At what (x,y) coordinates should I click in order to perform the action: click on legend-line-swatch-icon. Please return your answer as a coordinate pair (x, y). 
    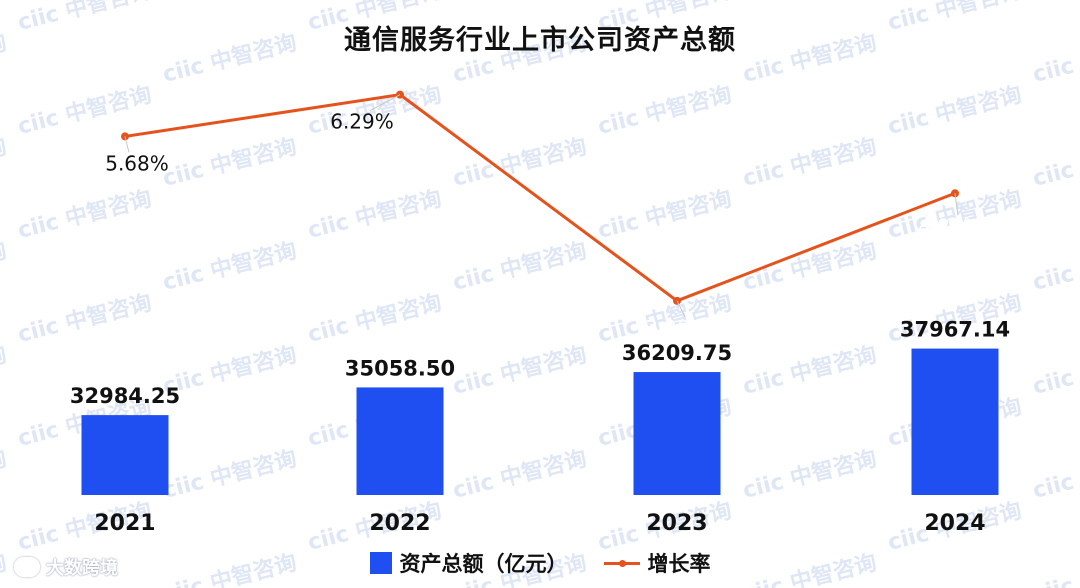
    Looking at the image, I should click on (621, 563).